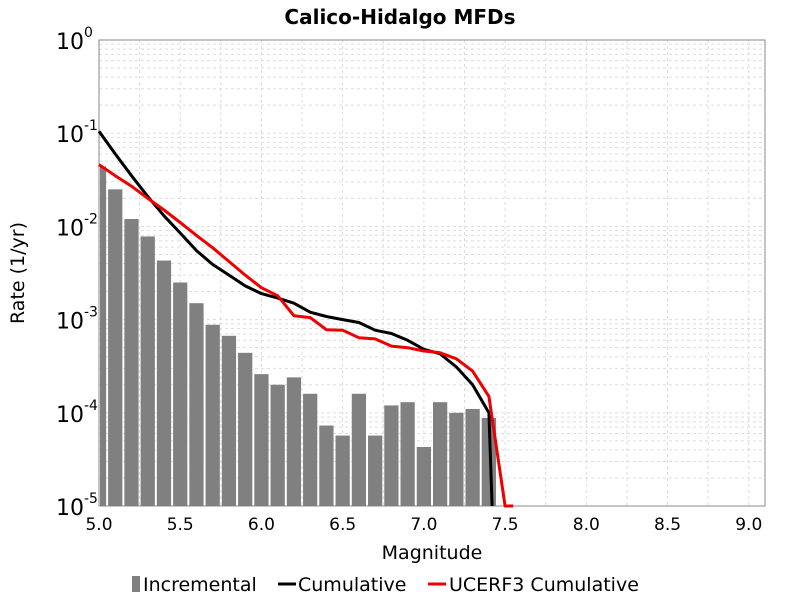  What do you see at coordinates (77, 273) in the screenshot?
I see `y-axis-ticks: 10⁰ 10⁻¹ 10⁻² 10⁻³ 10⁻⁴ 10⁻⁵` at bounding box center [77, 273].